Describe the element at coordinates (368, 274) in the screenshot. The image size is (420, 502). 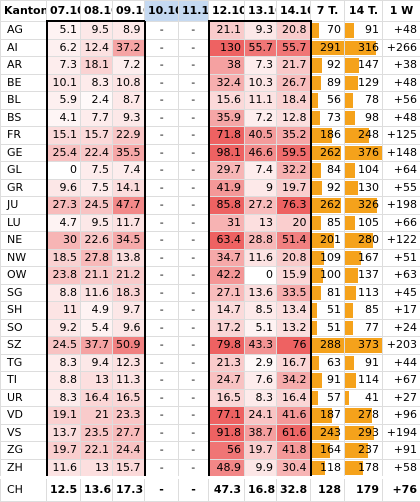
I see `cell-text: 137` at that location.